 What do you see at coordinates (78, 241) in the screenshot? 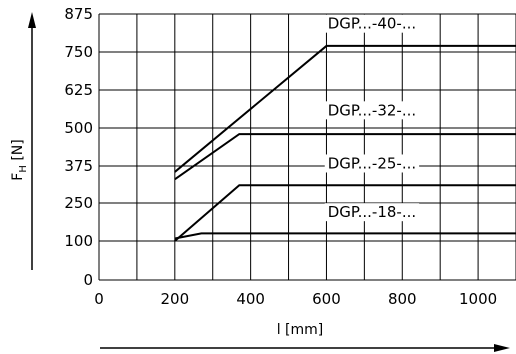
I see `y-tick-label: 100` at bounding box center [78, 241].